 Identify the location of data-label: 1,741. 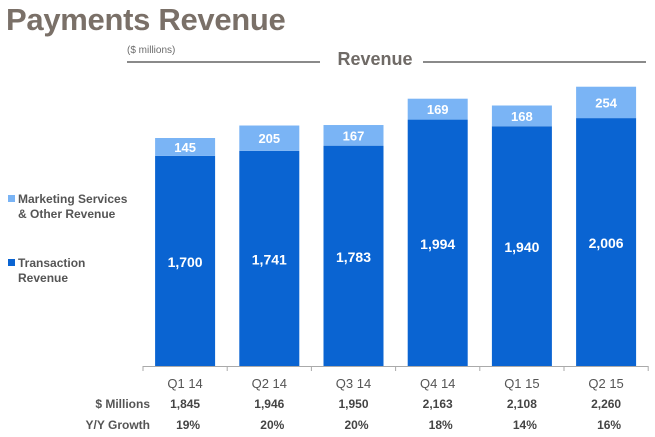
(269, 259).